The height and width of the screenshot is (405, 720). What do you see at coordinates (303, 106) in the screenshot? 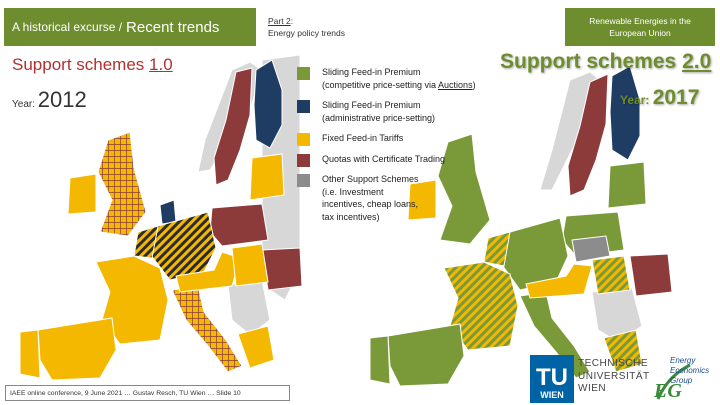
I see `legend-swatch-admin-fip` at bounding box center [303, 106].